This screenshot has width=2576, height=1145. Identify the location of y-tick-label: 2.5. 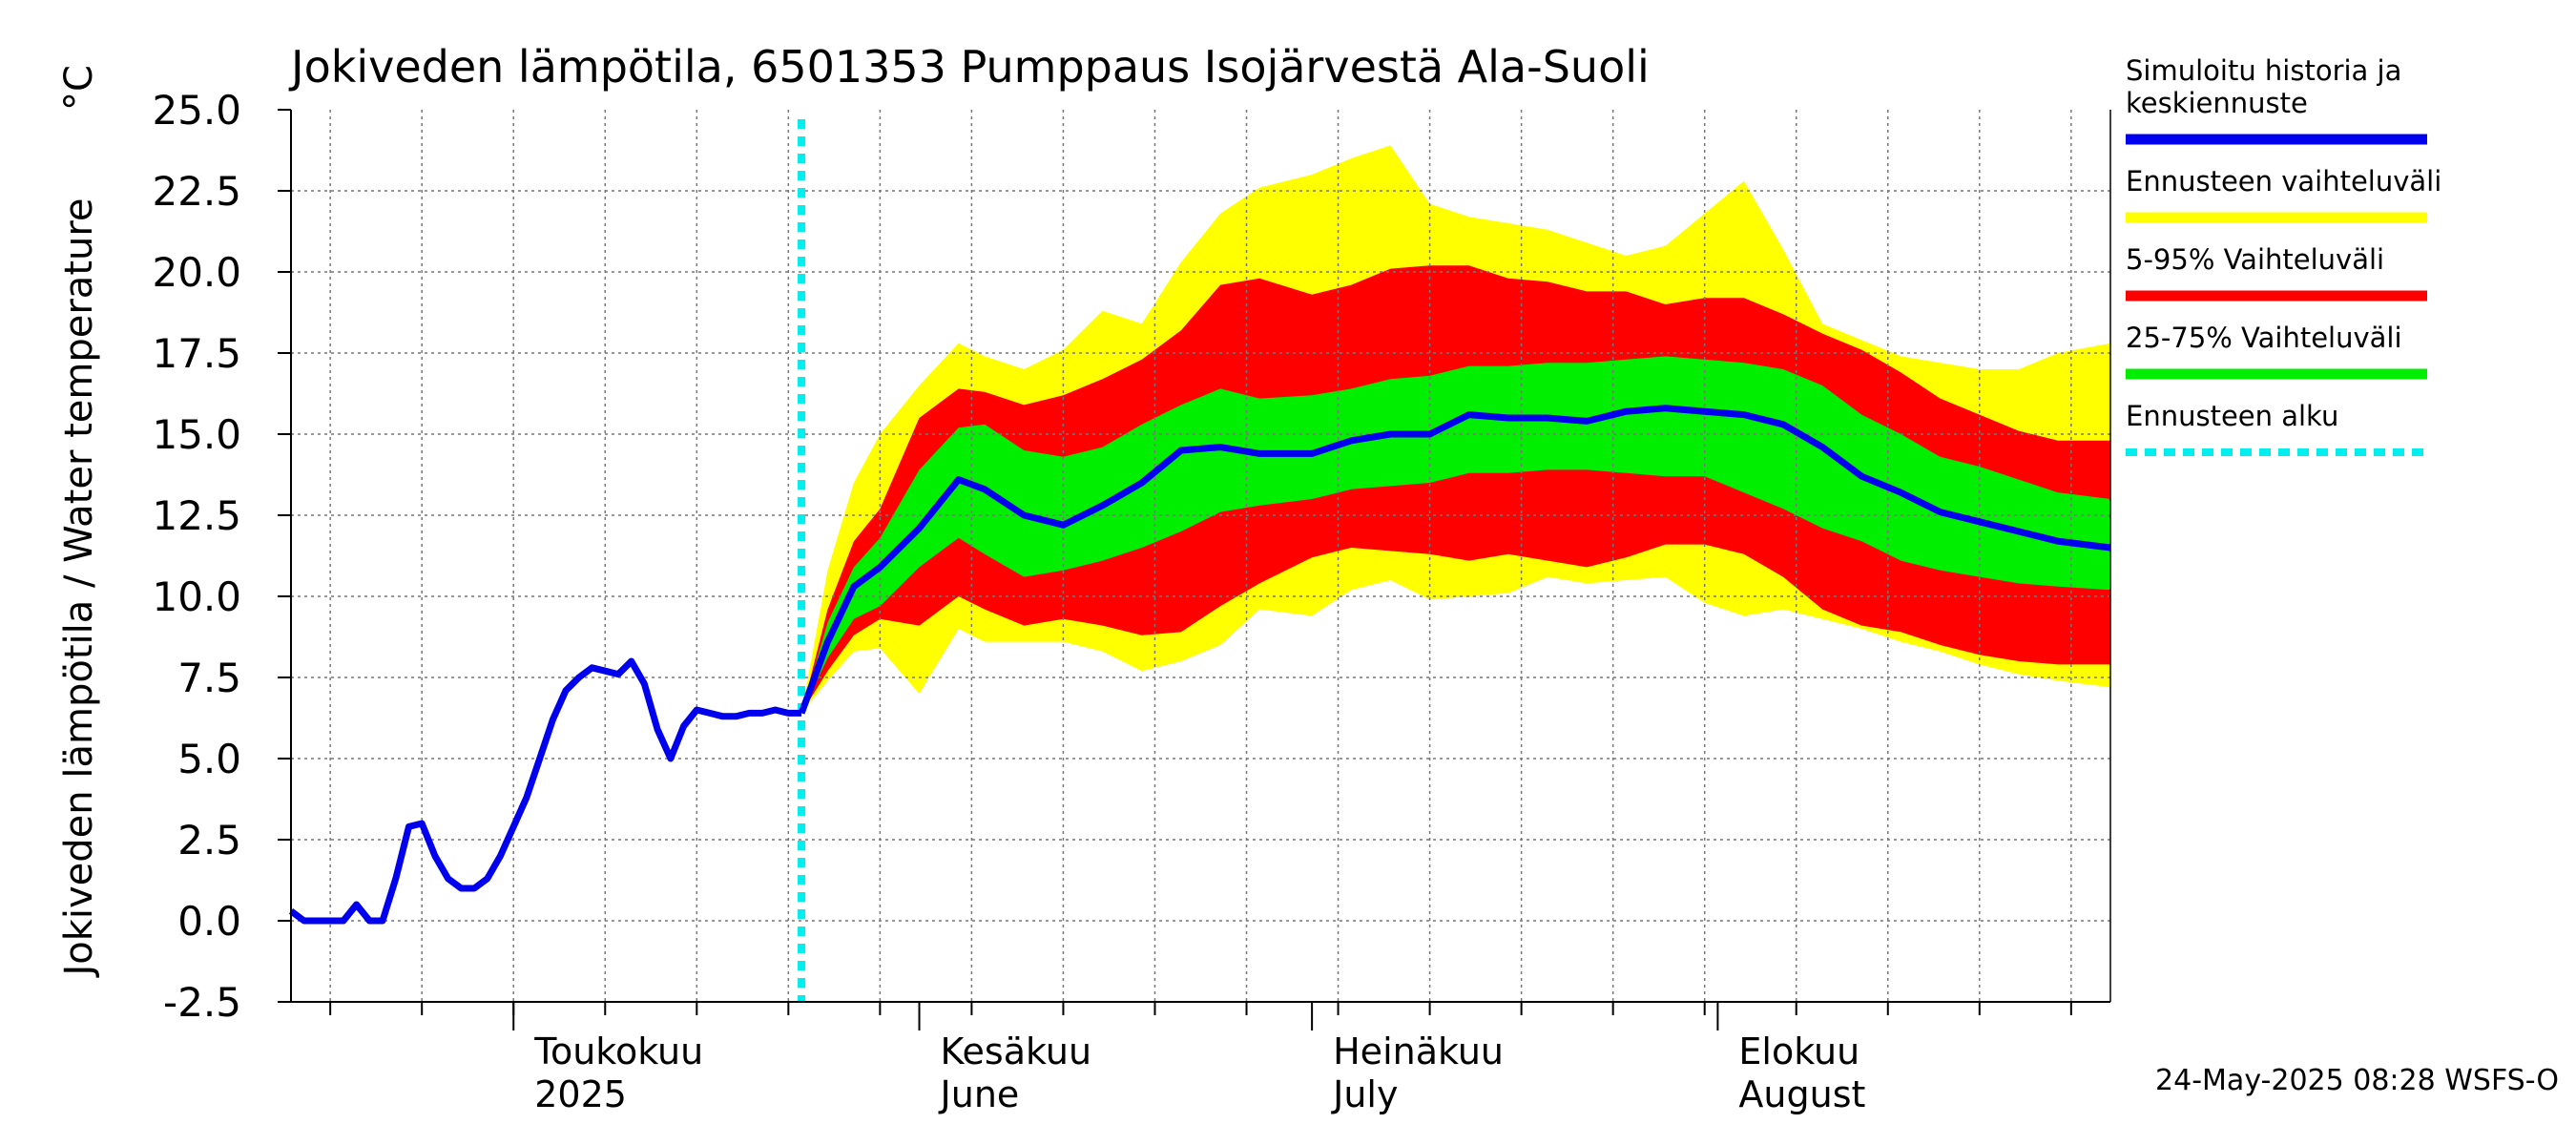
(209, 840).